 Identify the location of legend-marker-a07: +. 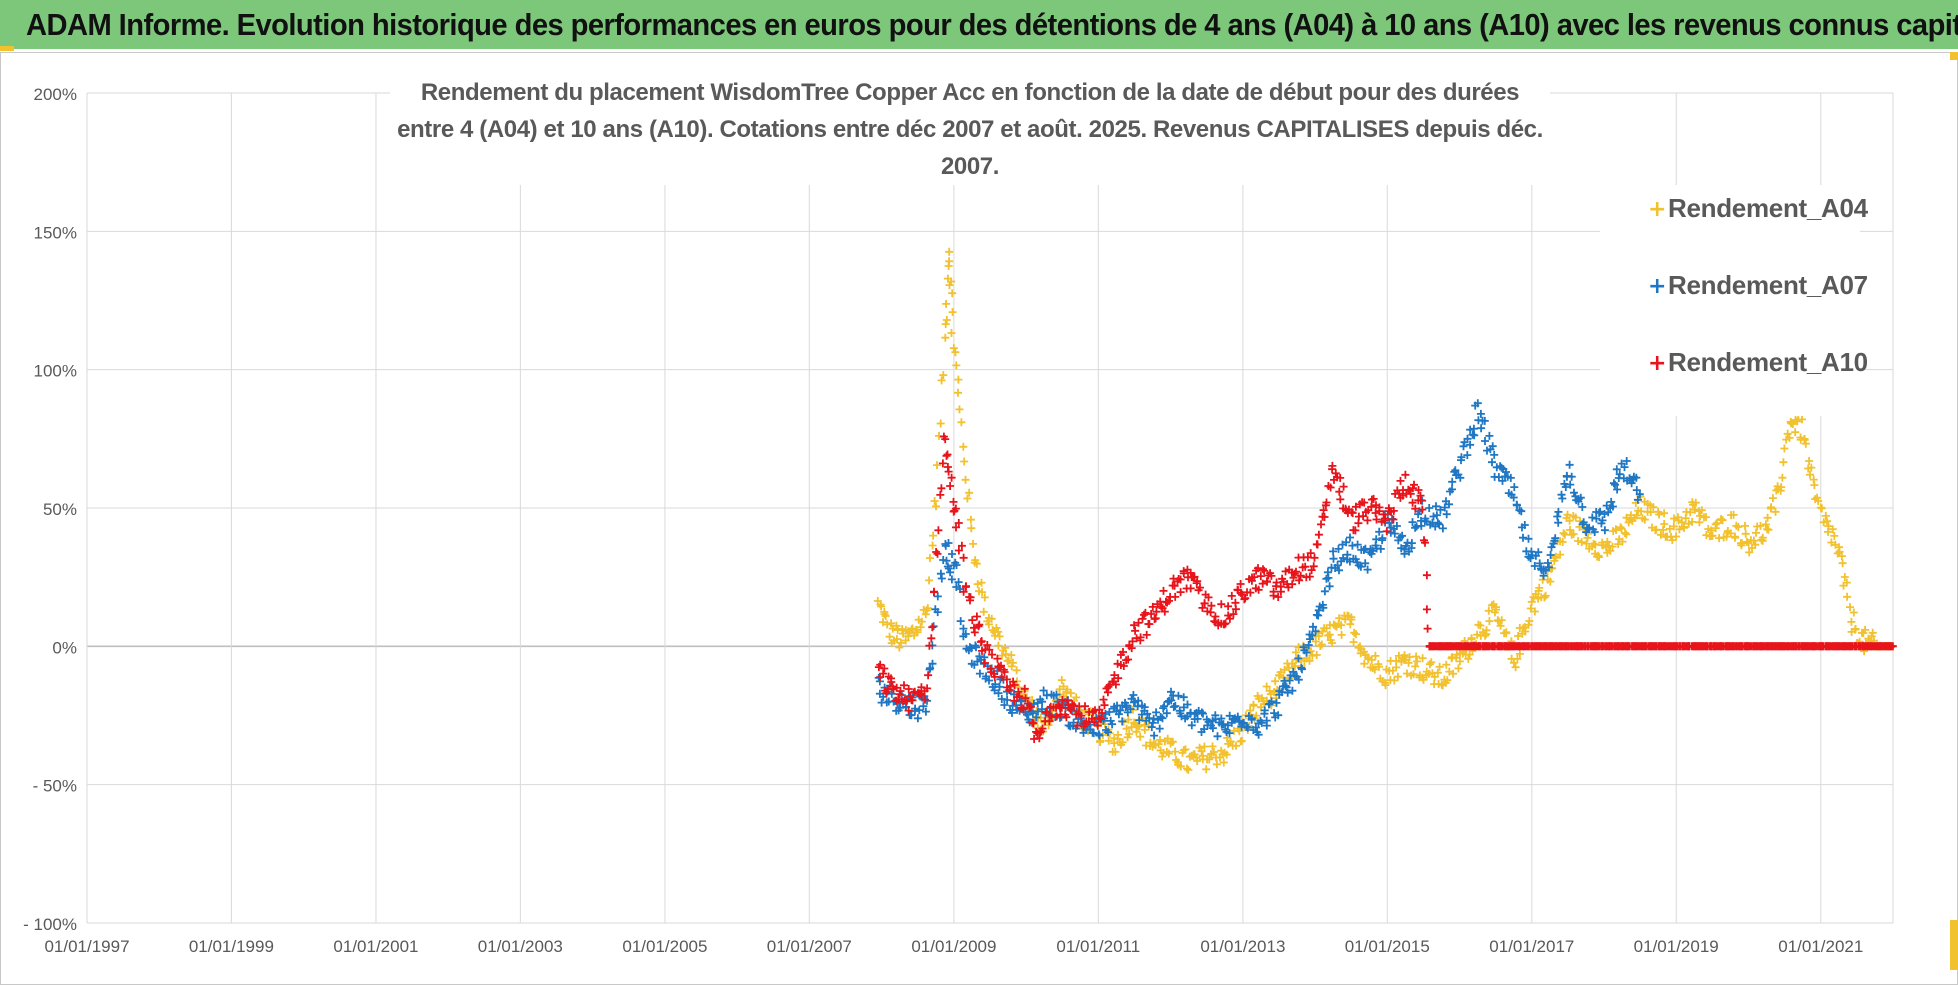
(1657, 286).